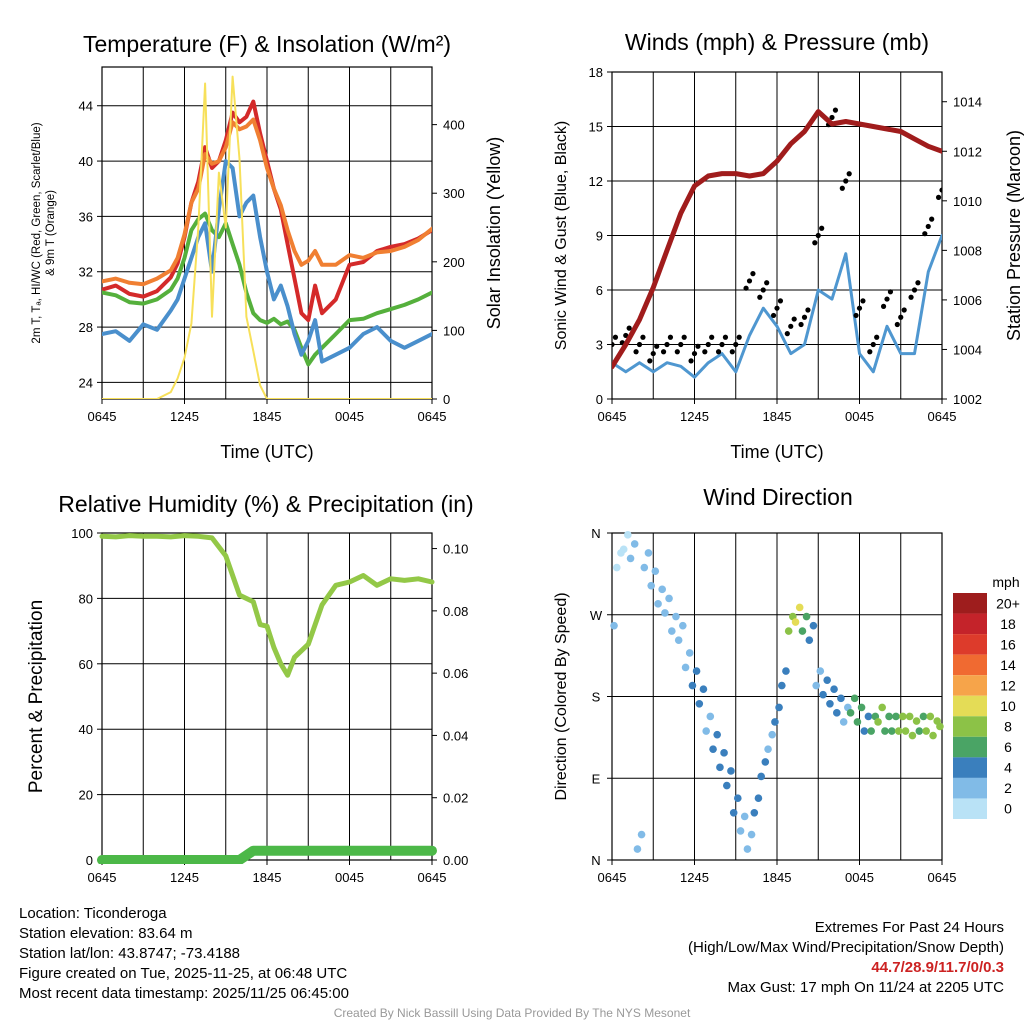 The image size is (1024, 1024). Describe the element at coordinates (776, 452) in the screenshot. I see `x-axis-label: Time (UTC)` at that location.